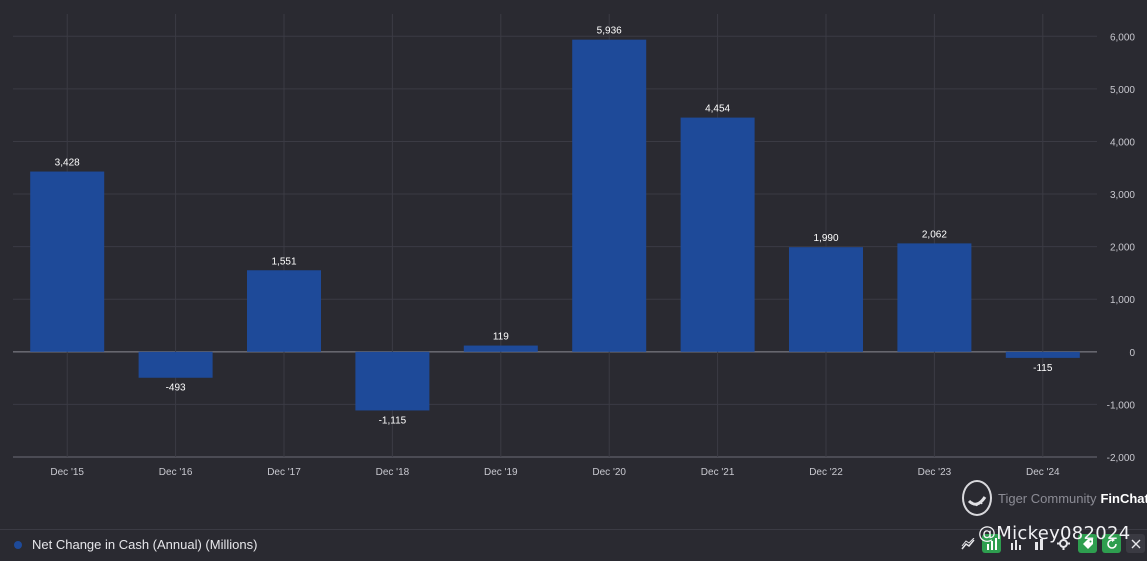  Describe the element at coordinates (573, 545) in the screenshot. I see `chart-footer: Net Change in Cash (Annual) (Millions)` at that location.